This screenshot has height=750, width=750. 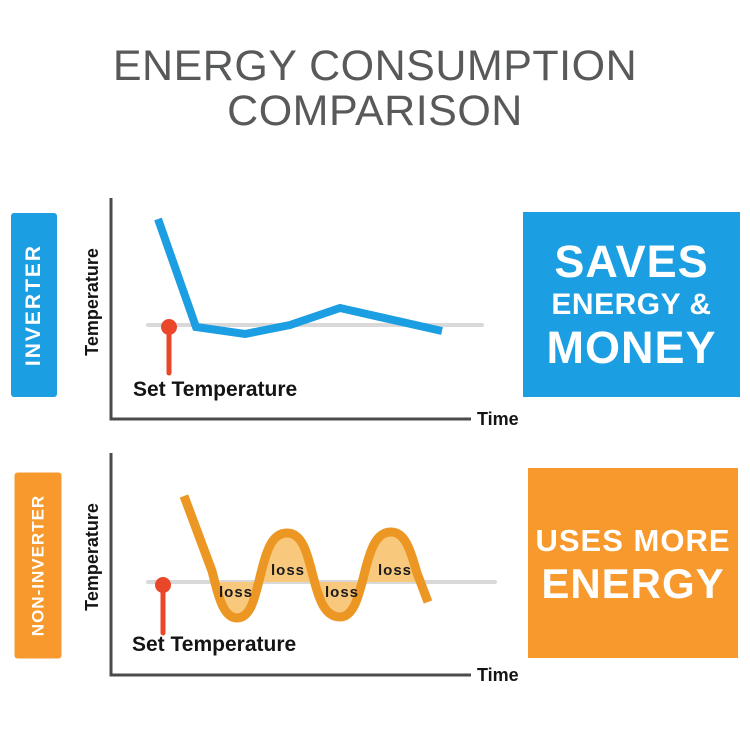 I want to click on non-inverter-tab-label: NON-INVERTER, so click(x=37, y=565).